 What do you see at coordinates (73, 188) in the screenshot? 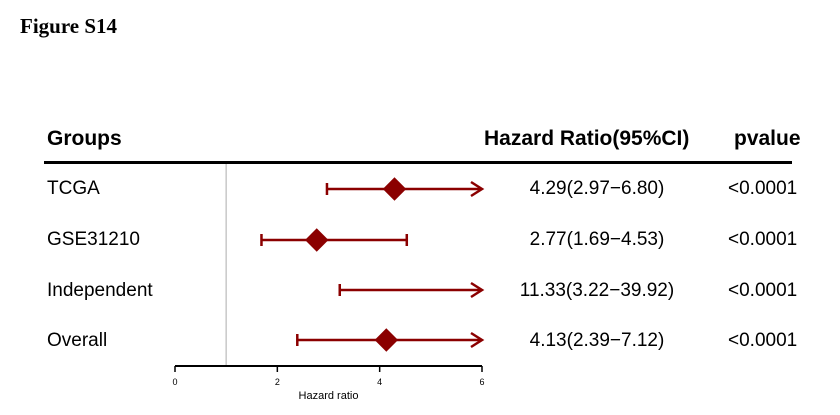
I see `row-group-label: TCGA` at bounding box center [73, 188].